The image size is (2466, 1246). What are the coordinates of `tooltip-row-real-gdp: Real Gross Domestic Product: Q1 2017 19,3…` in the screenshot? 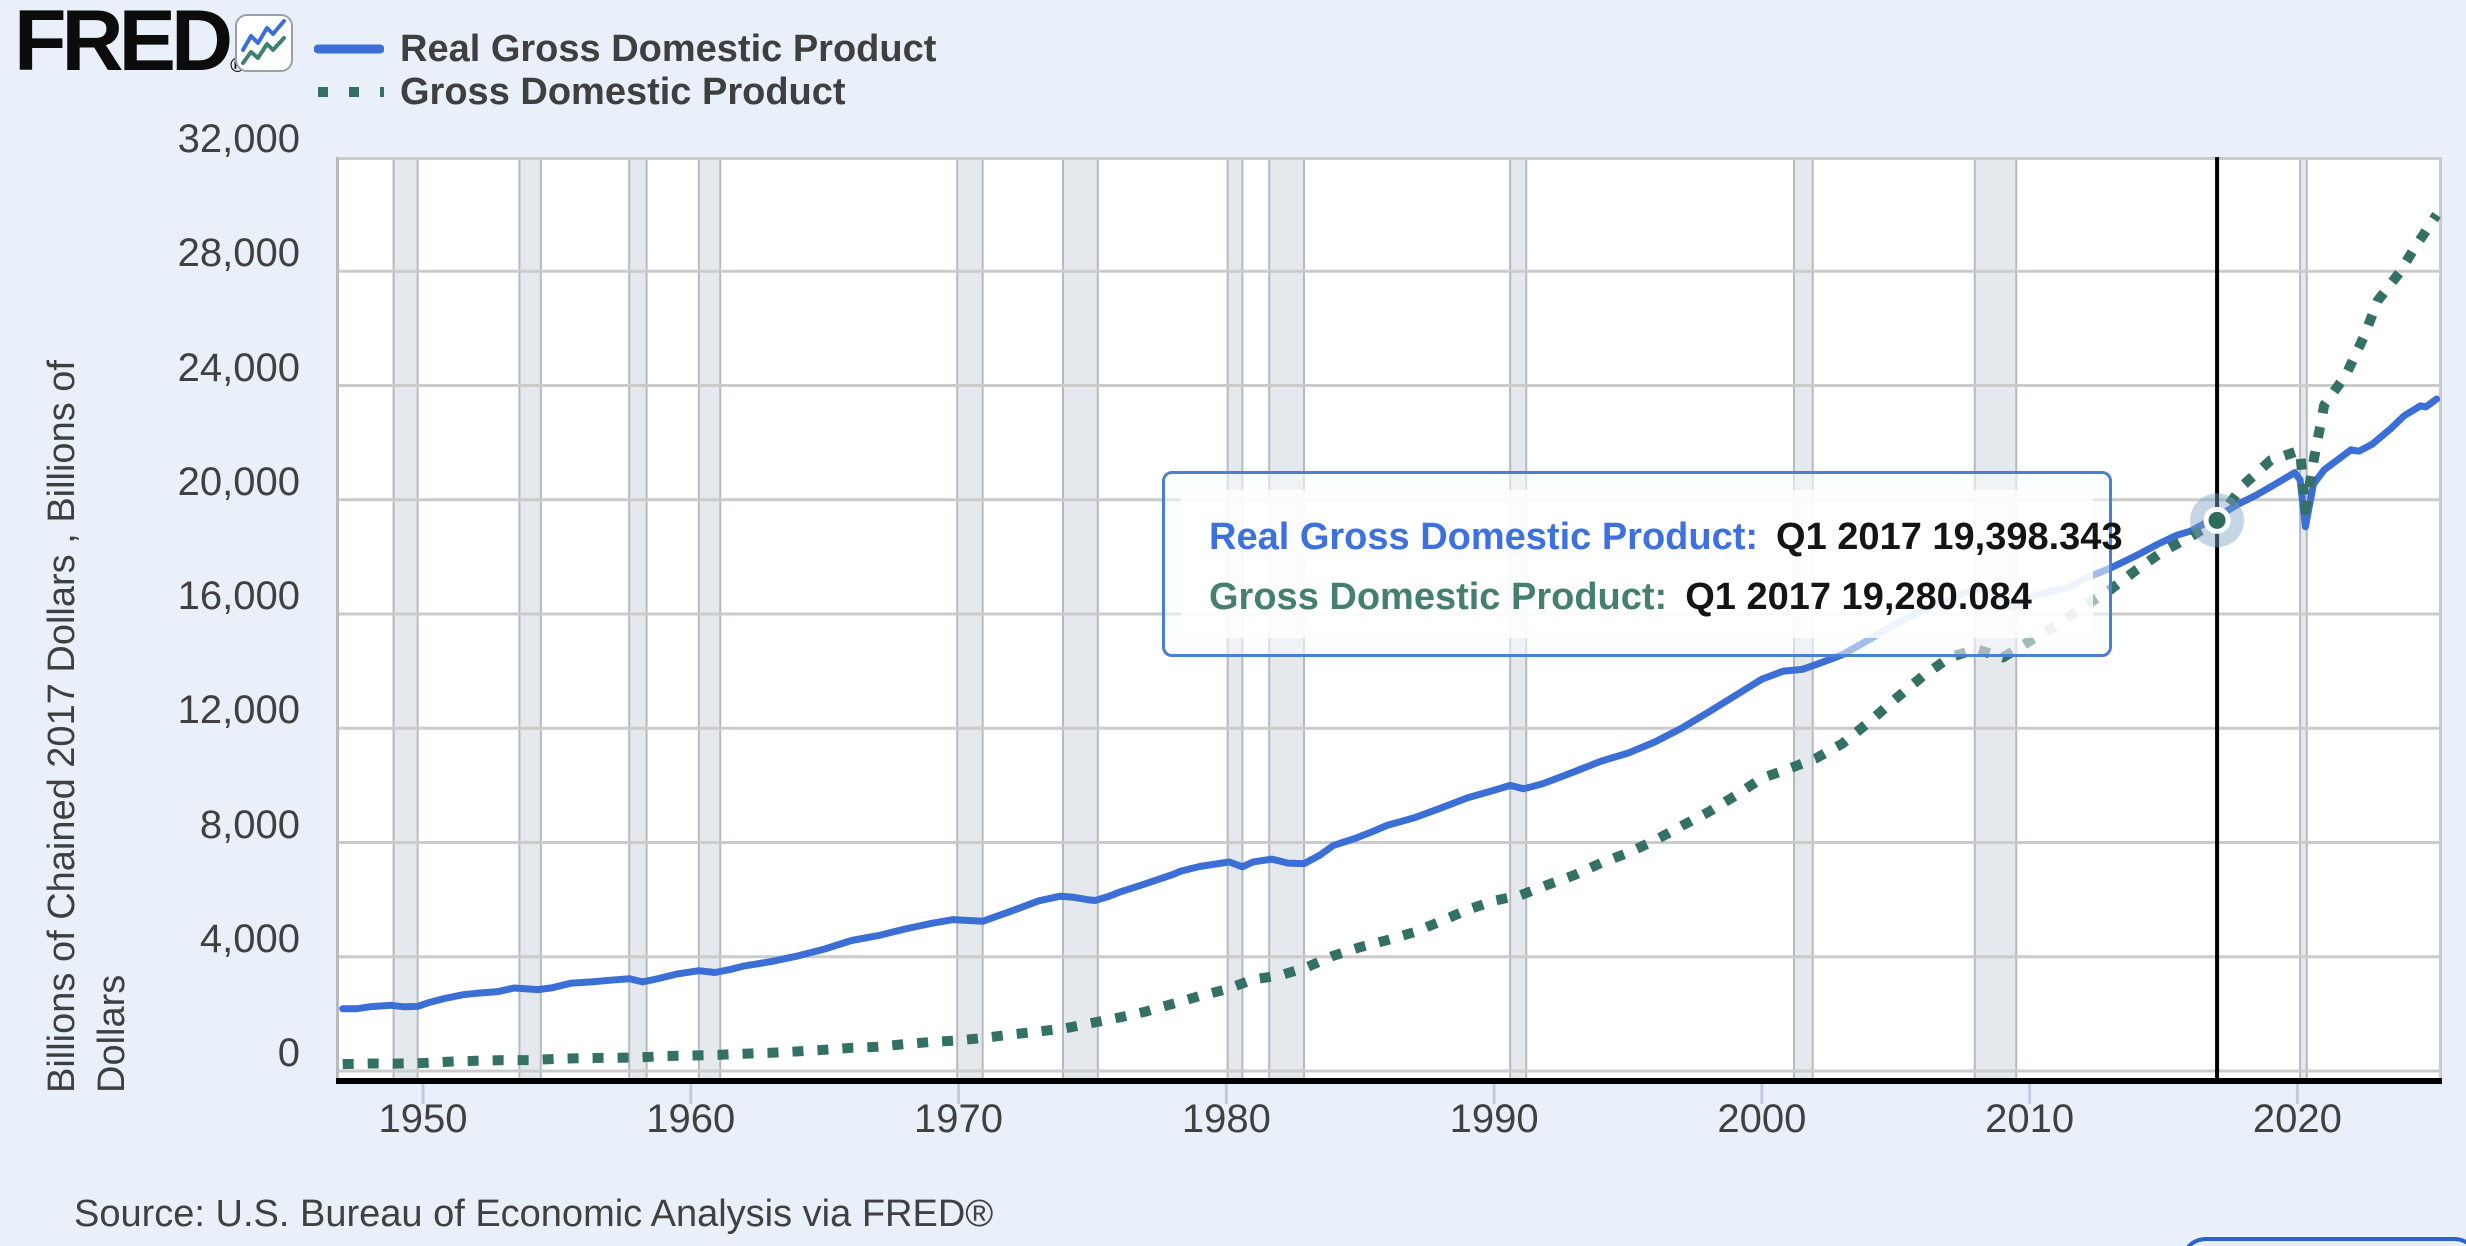 It's located at (1666, 537).